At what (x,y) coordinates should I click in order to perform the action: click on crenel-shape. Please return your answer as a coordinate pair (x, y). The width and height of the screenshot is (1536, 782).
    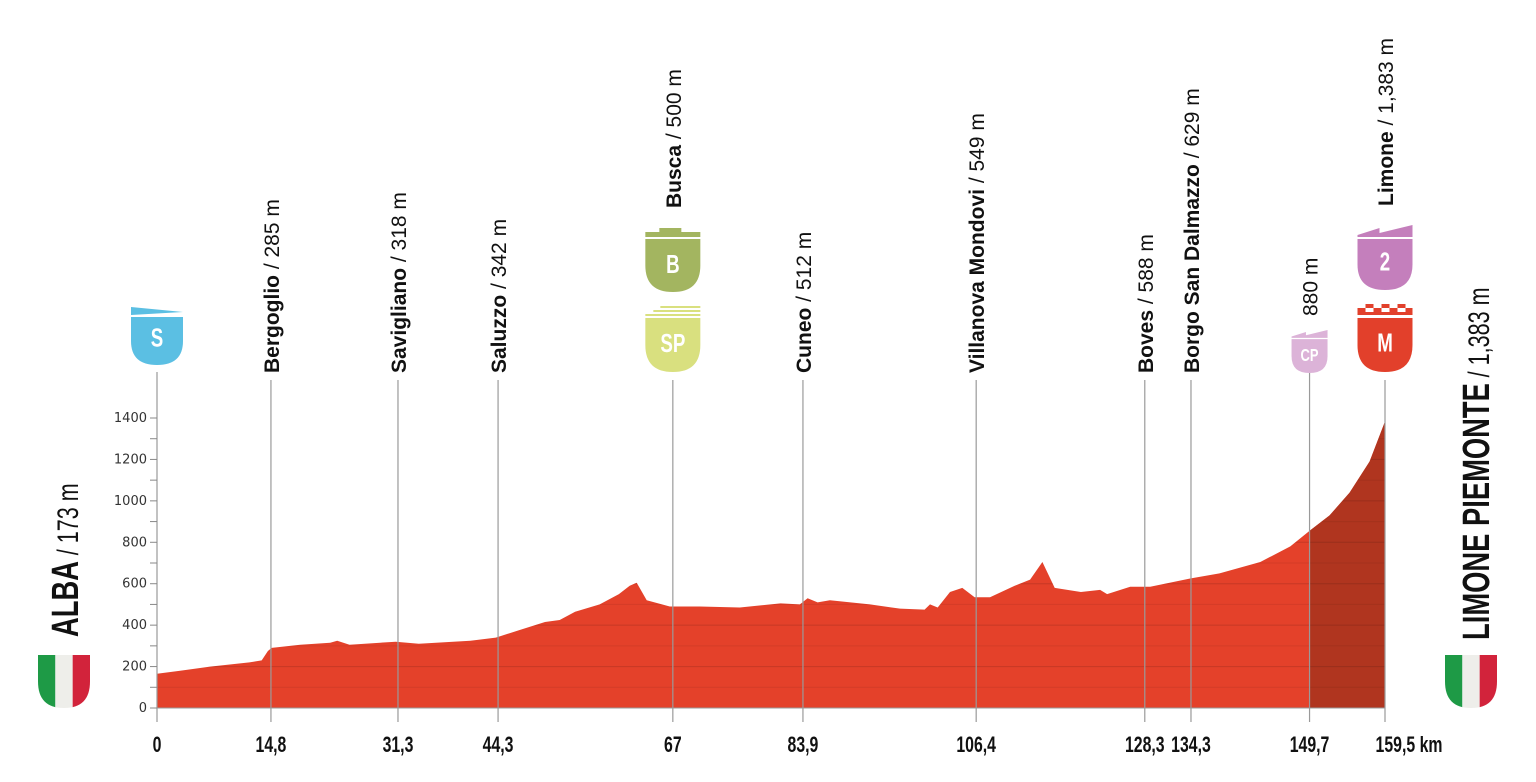
    Looking at the image, I should click on (673, 232).